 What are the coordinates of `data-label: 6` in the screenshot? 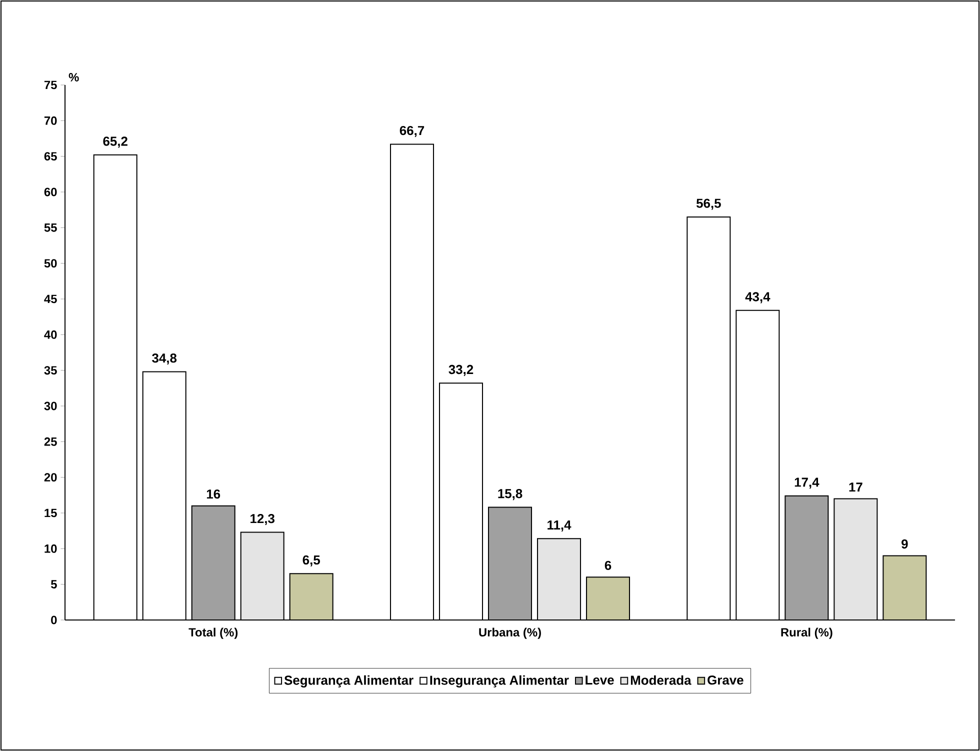 It's located at (608, 565).